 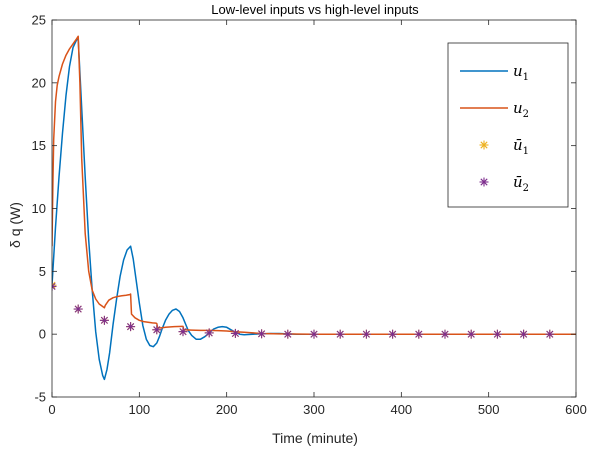 What do you see at coordinates (42, 334) in the screenshot?
I see `y-tick-label: 0` at bounding box center [42, 334].